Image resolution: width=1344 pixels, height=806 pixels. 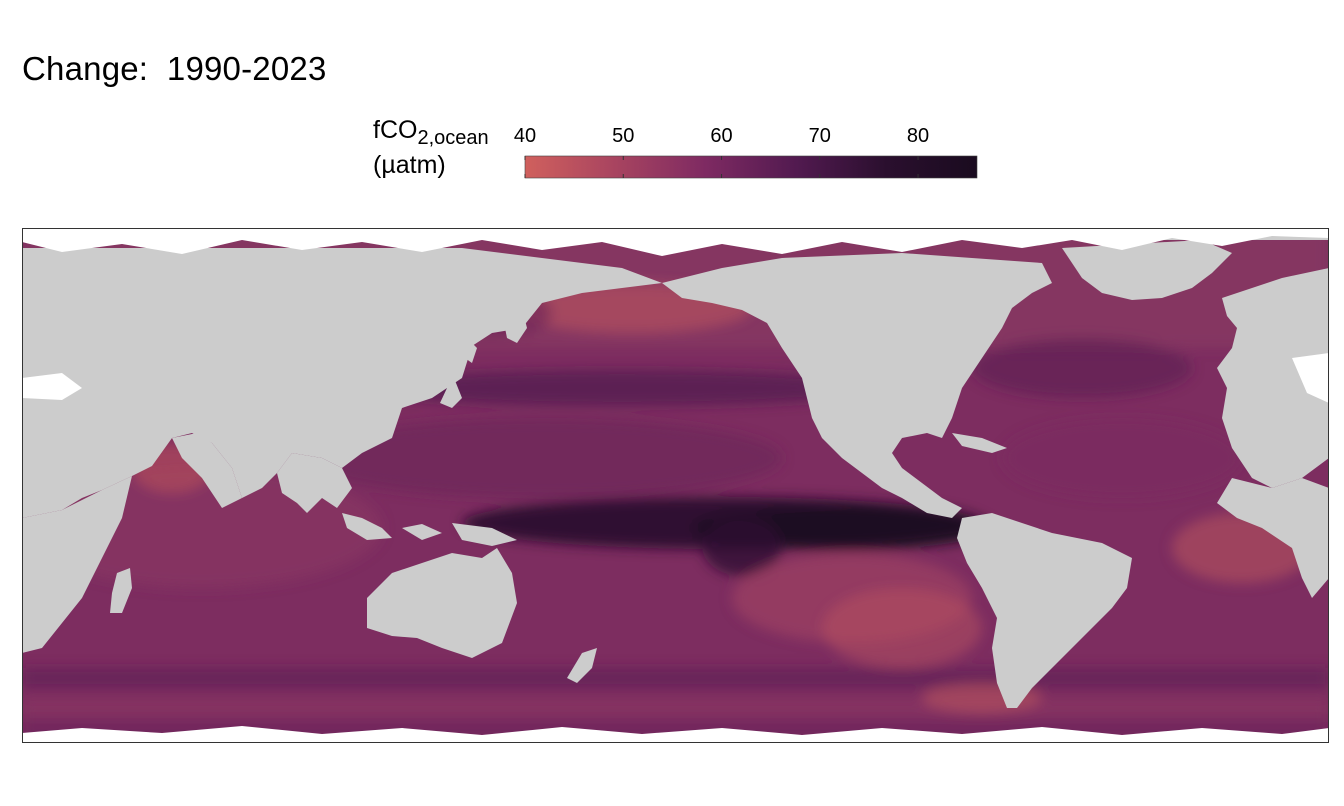 I want to click on colorbar: 40 50 60 70 80, so click(x=746, y=152).